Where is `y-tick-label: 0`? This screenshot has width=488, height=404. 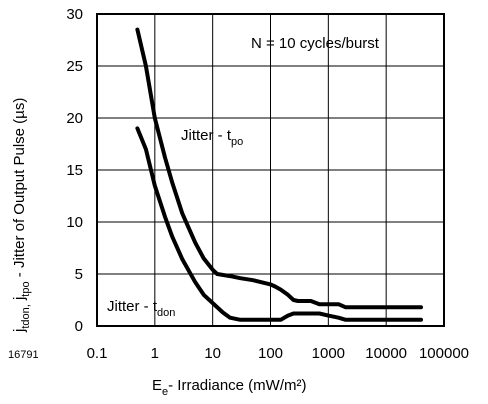 y-tick-label: 0 is located at coordinates (79, 326).